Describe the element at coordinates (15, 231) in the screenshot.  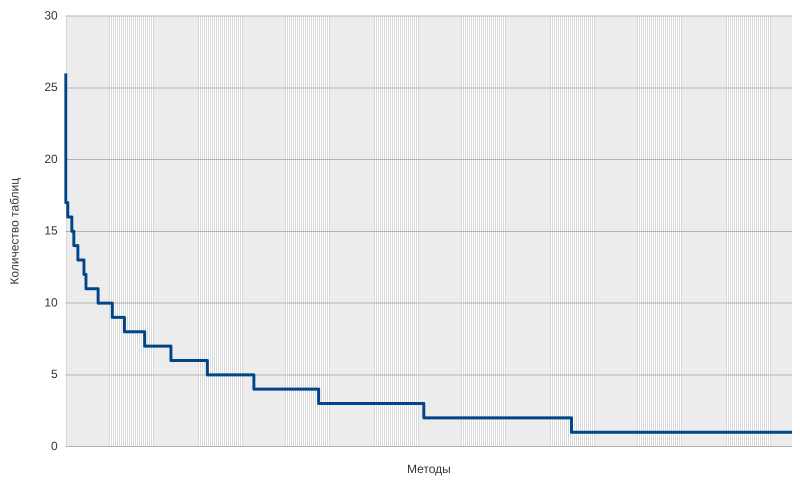
I see `y-axis-title: Количество таблиц` at that location.